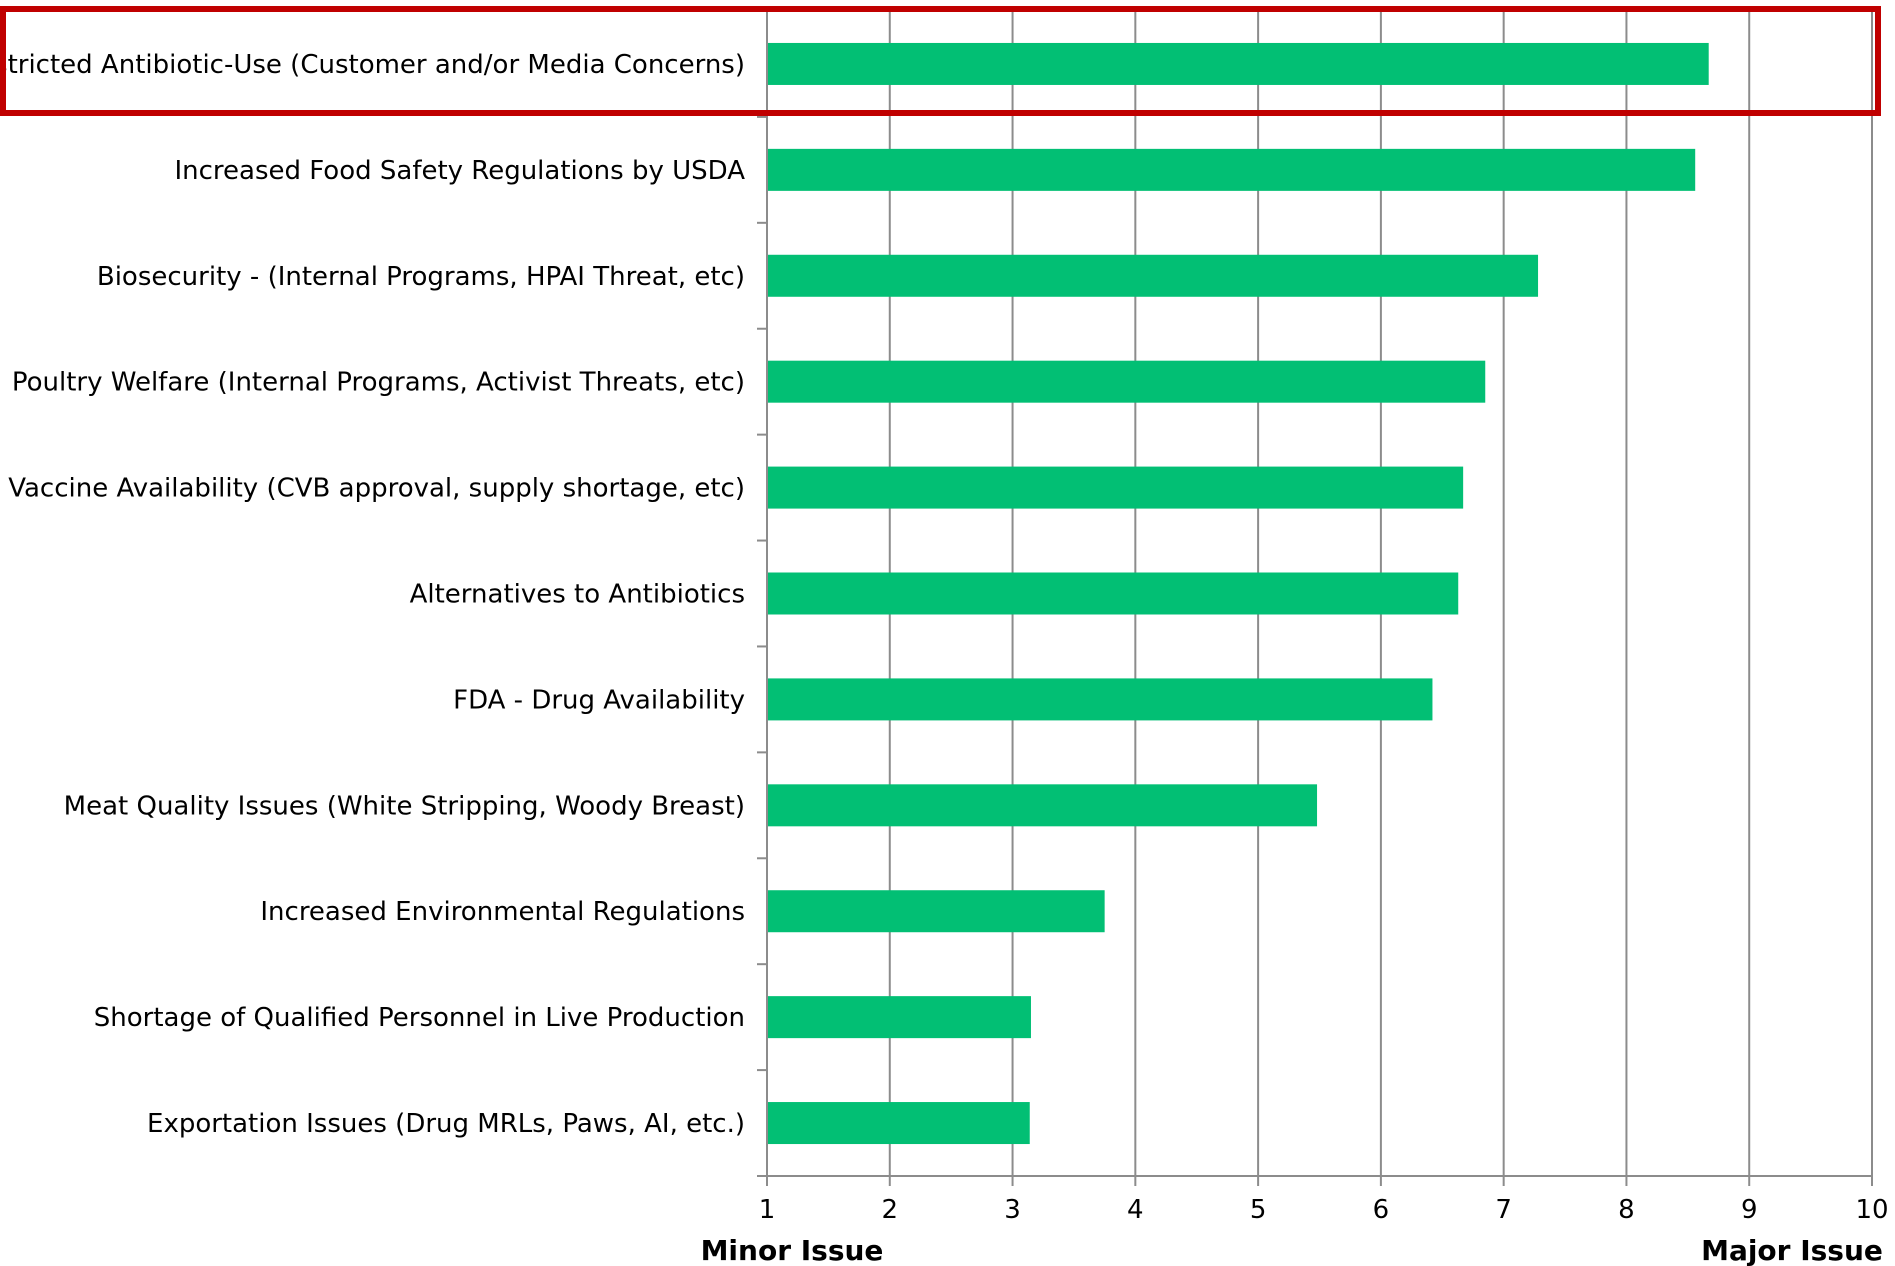 This screenshot has width=1895, height=1266. What do you see at coordinates (1503, 1210) in the screenshot?
I see `x-tick-label-7: 7` at bounding box center [1503, 1210].